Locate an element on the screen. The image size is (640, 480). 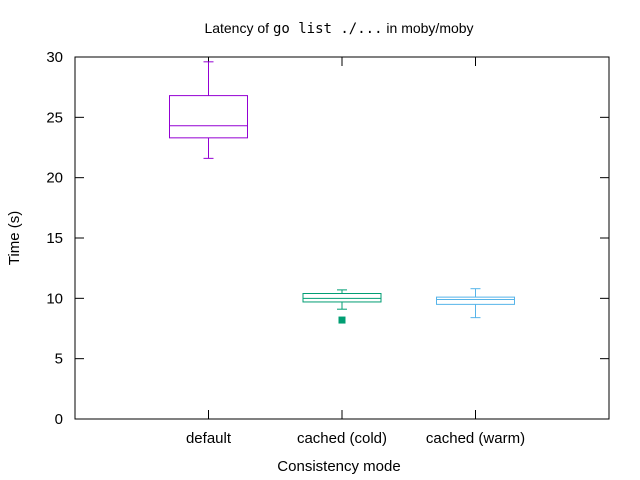
y-axis-label: Time (s) is located at coordinates (14, 238).